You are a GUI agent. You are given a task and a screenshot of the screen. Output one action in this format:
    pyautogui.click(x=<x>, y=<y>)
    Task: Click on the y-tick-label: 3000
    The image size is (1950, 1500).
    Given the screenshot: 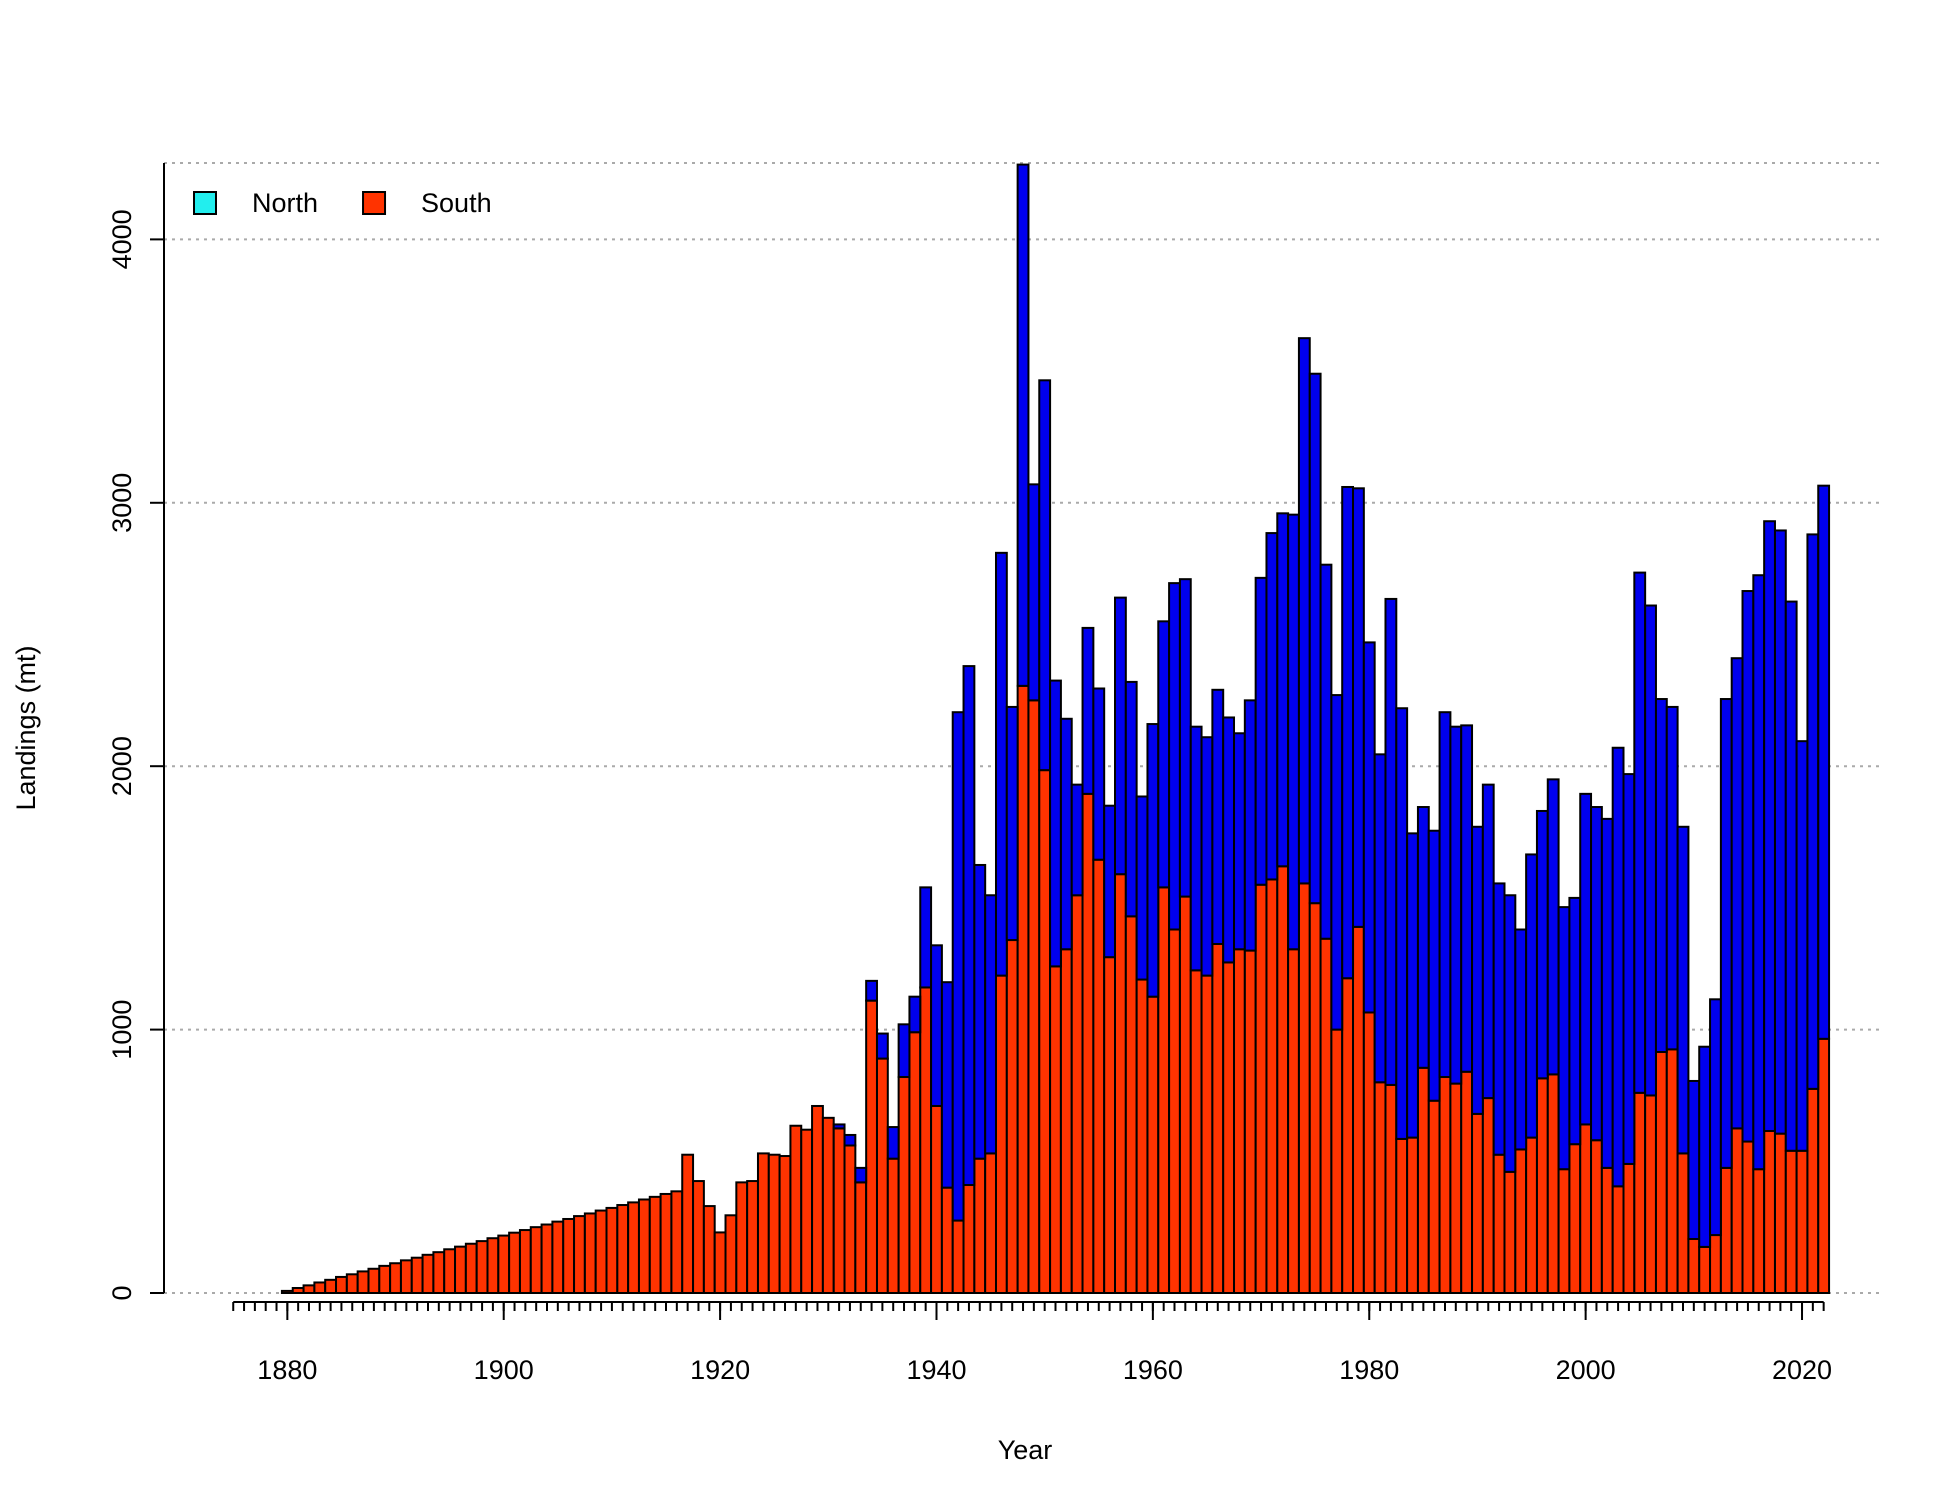 What is the action you would take?
    pyautogui.click(x=122, y=503)
    